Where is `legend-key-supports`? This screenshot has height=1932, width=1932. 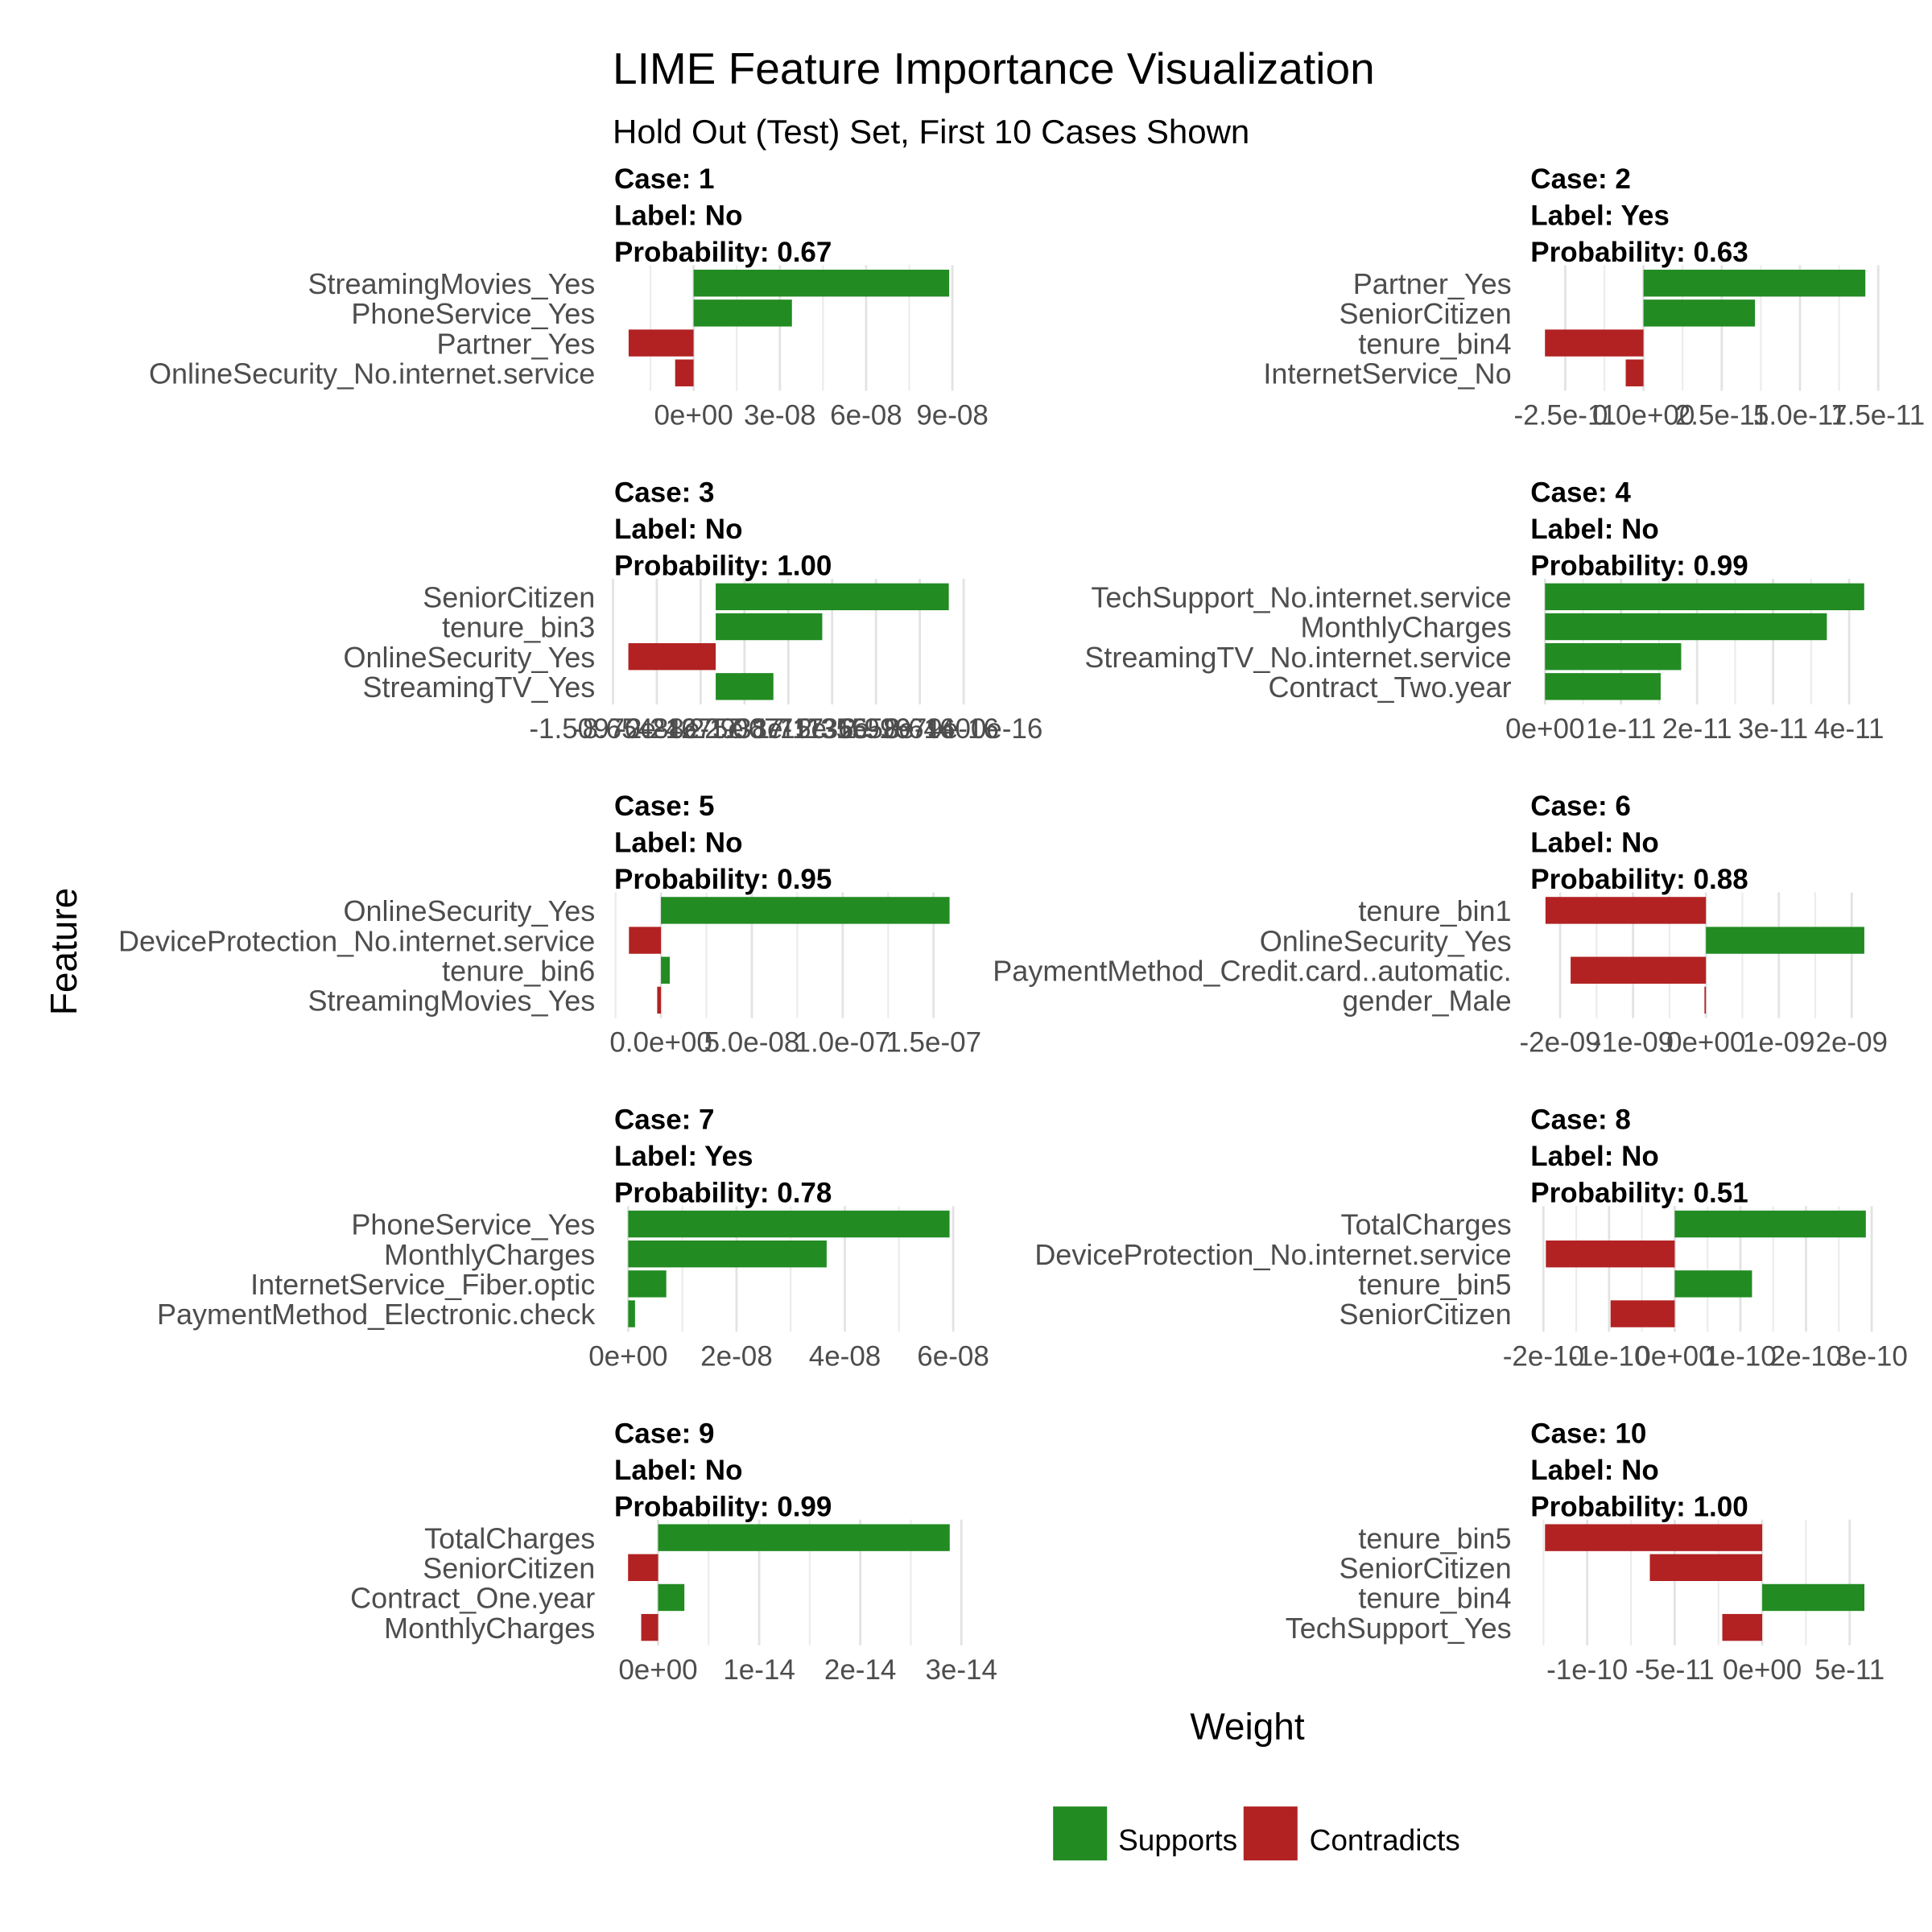
legend-key-supports is located at coordinates (1080, 1833).